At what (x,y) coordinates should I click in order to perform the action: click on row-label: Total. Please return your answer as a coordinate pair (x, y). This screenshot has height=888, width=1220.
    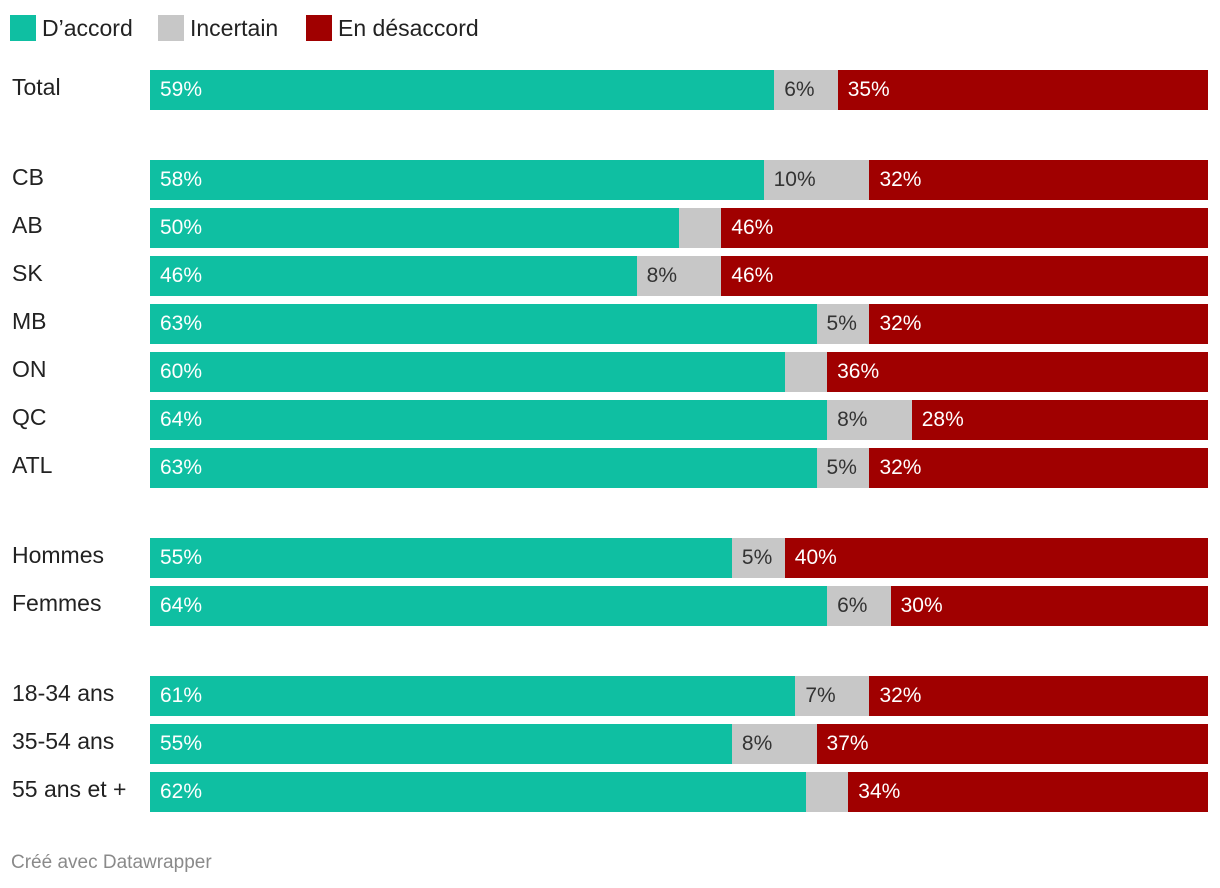
    Looking at the image, I should click on (36, 87).